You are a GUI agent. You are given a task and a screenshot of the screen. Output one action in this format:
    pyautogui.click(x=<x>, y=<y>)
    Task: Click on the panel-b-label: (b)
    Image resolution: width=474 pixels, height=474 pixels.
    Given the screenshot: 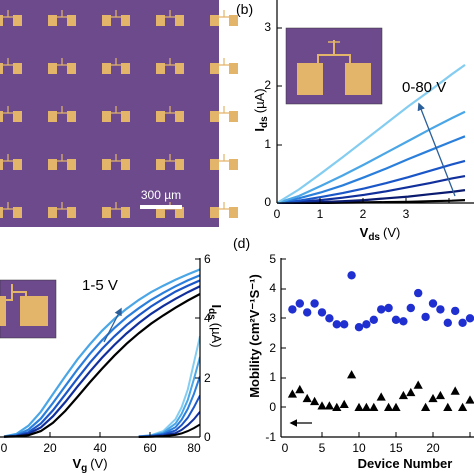 What is the action you would take?
    pyautogui.click(x=244, y=9)
    